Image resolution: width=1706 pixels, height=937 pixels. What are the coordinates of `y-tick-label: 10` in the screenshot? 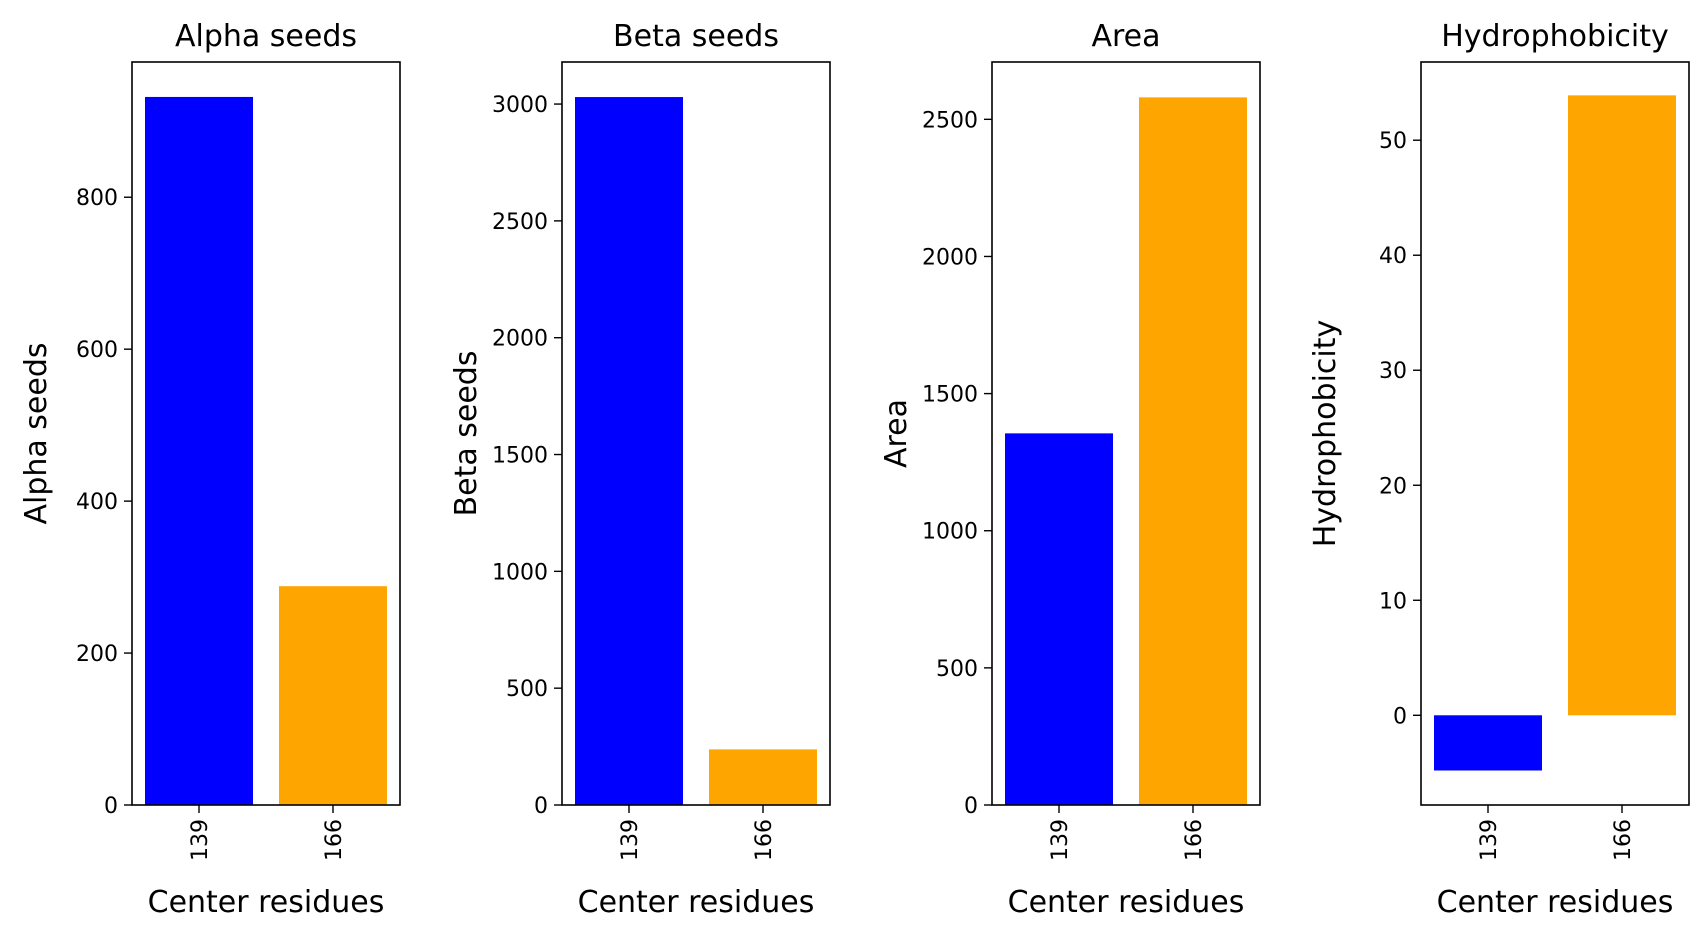 It's located at (1393, 601).